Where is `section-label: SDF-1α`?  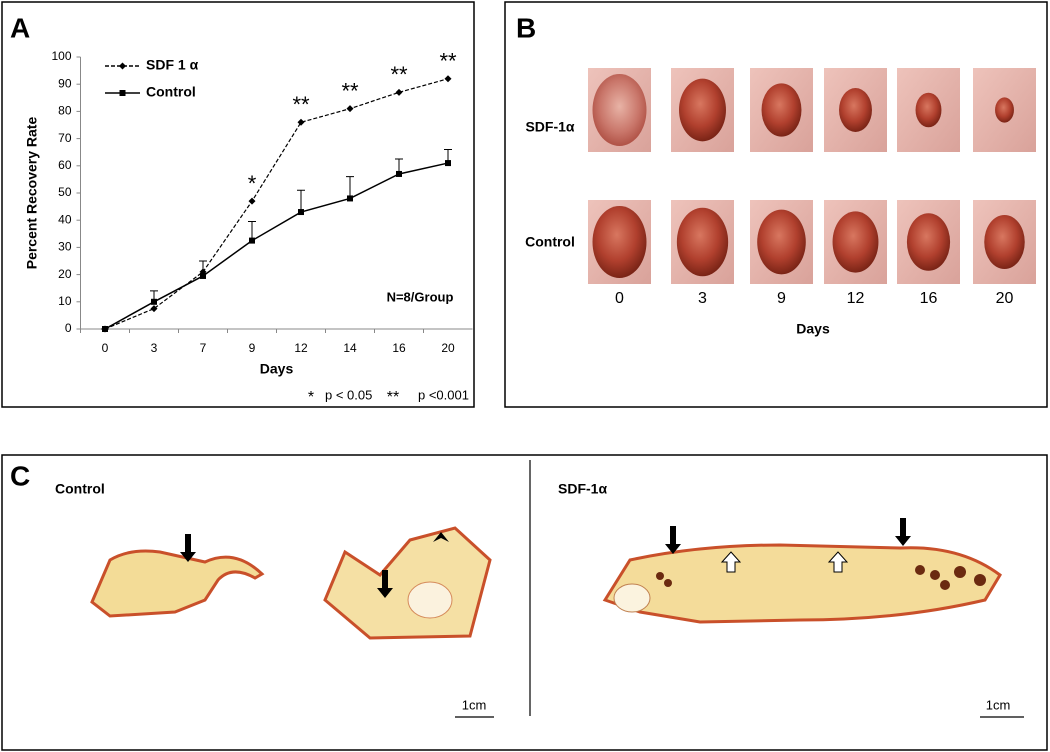 section-label: SDF-1α is located at coordinates (582, 489).